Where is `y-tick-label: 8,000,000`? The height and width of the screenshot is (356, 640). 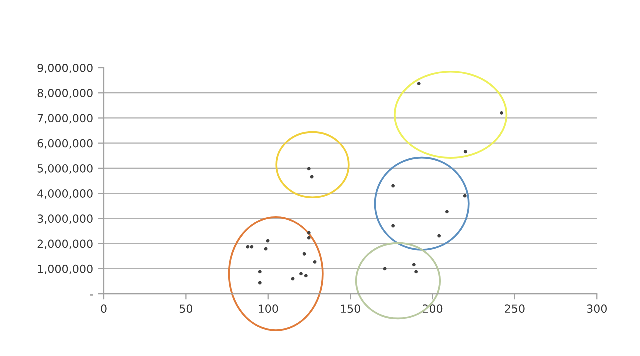
y-tick-label: 8,000,000 is located at coordinates (65, 94).